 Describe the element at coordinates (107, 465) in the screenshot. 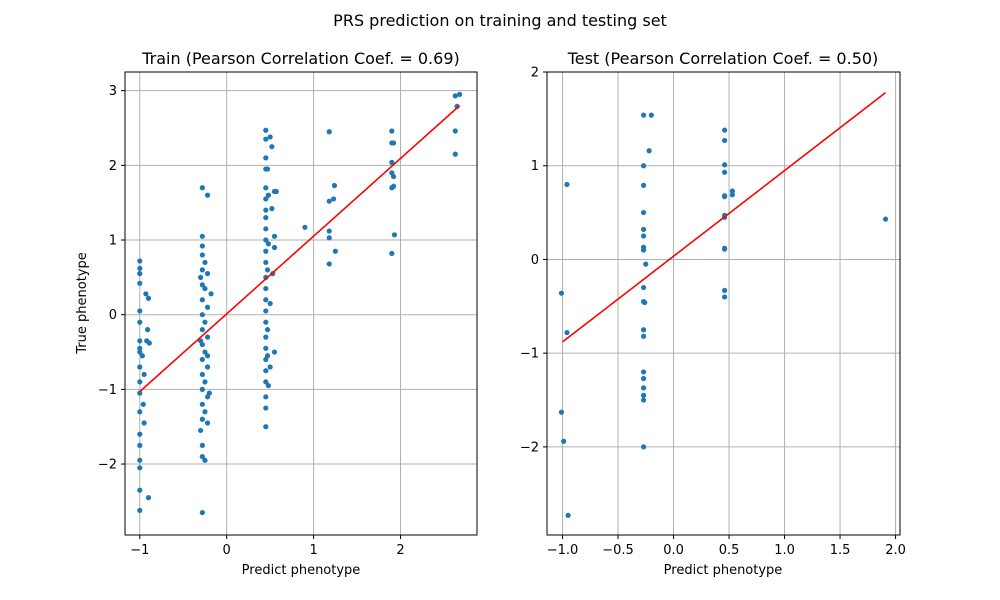

I see `train-y-tick-label: −2` at that location.